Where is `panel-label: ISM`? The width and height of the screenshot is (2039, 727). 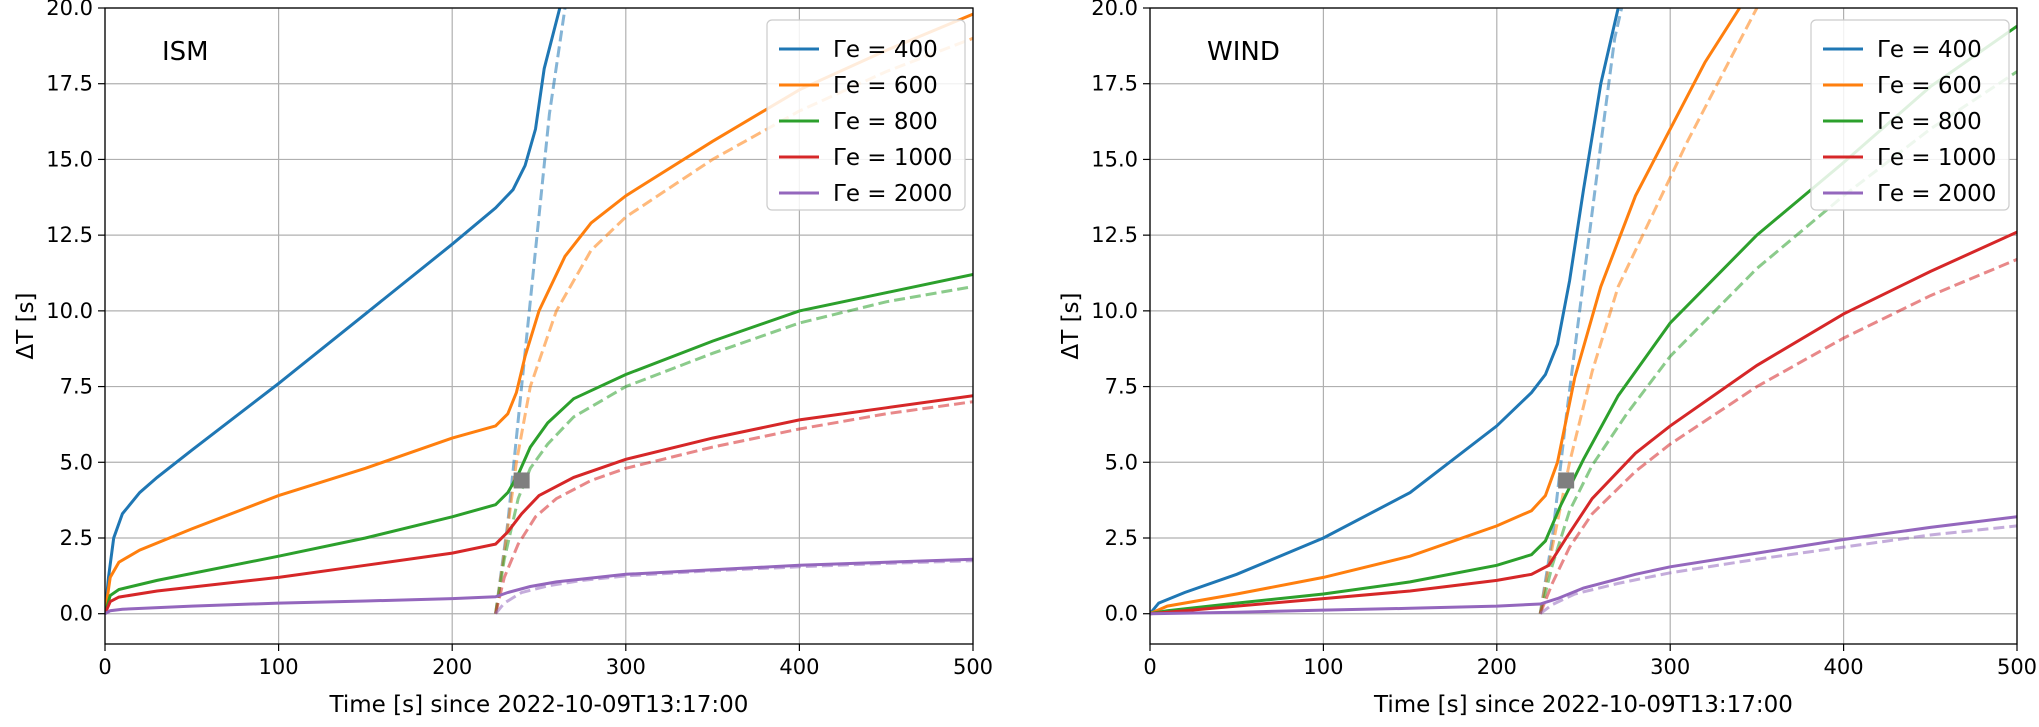 panel-label: ISM is located at coordinates (185, 52).